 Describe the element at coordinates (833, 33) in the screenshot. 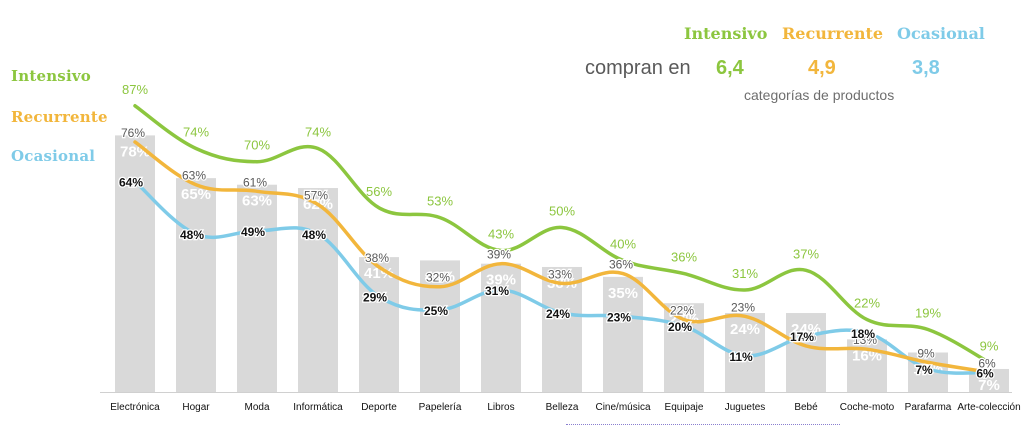

I see `summary-name-recurrente: Recurrente` at that location.